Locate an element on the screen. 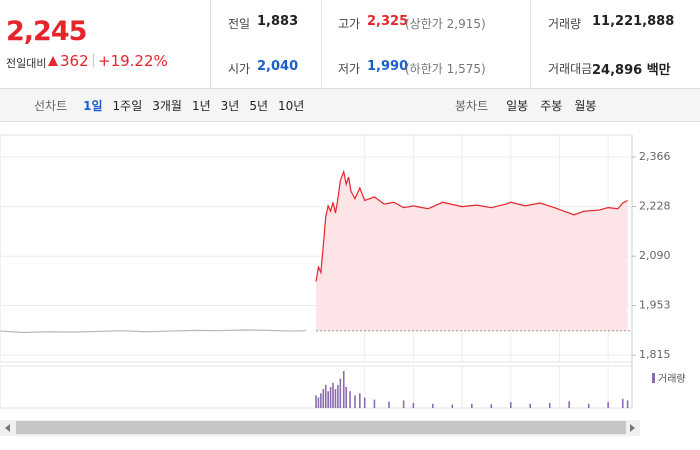 This screenshot has height=450, width=700. period-tab: 10년 is located at coordinates (291, 106).